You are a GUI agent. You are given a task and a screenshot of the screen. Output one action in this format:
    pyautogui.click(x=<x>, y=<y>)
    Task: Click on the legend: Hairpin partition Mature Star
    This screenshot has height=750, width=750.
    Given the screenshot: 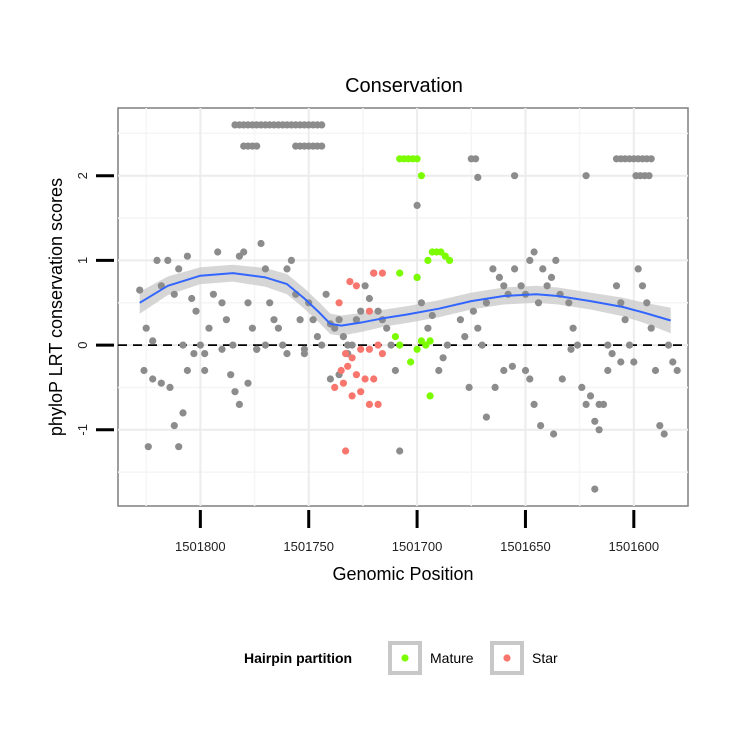 What is the action you would take?
    pyautogui.click(x=401, y=658)
    